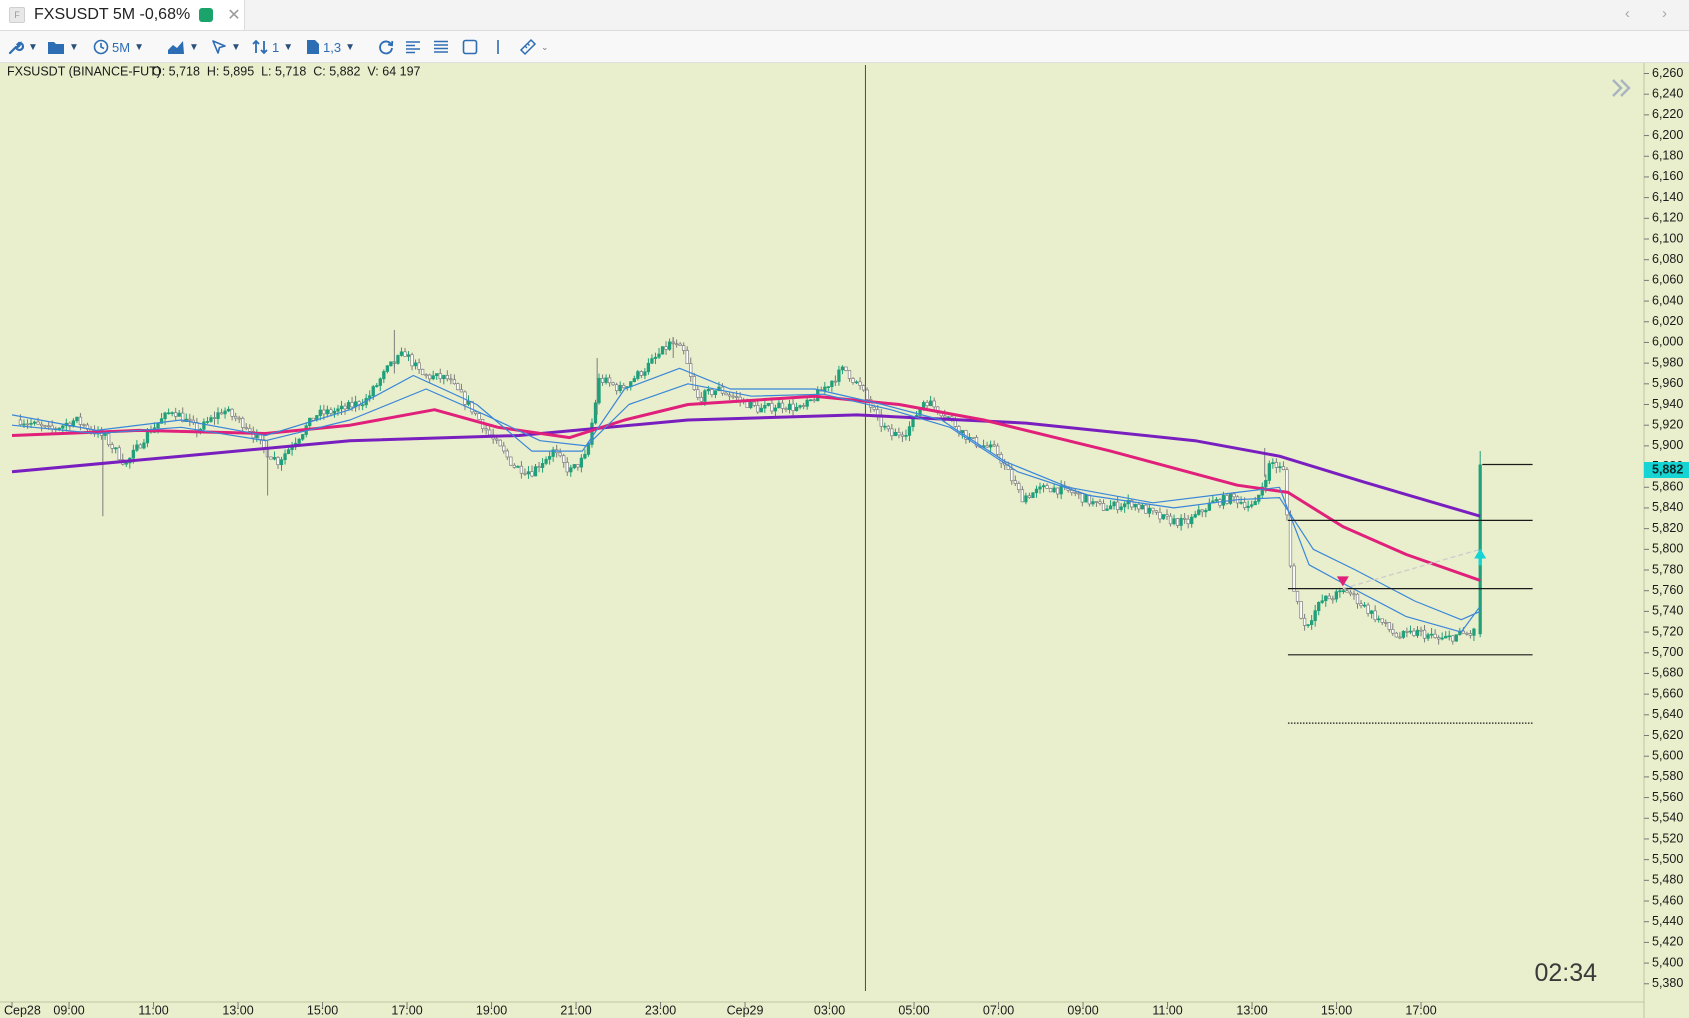 The image size is (1689, 1018). What do you see at coordinates (1667, 693) in the screenshot?
I see `price-tick-label: 5,660` at bounding box center [1667, 693].